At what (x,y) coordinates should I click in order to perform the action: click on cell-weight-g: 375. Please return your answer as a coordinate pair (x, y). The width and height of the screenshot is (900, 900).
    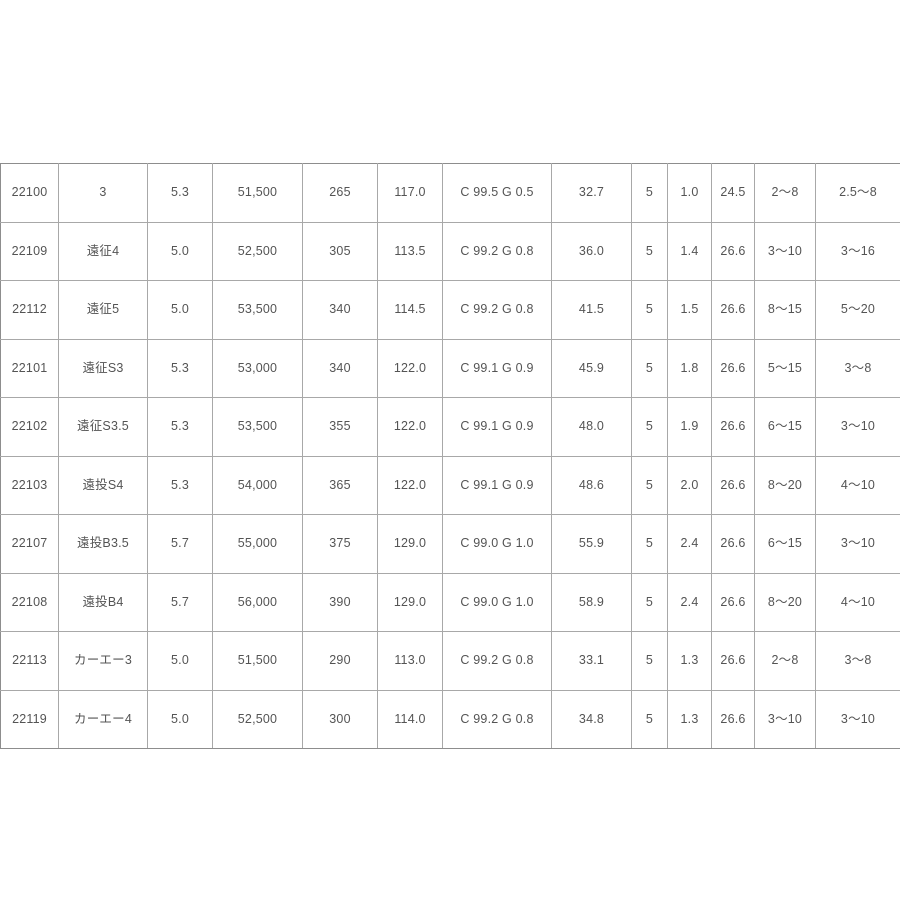
    Looking at the image, I should click on (340, 544).